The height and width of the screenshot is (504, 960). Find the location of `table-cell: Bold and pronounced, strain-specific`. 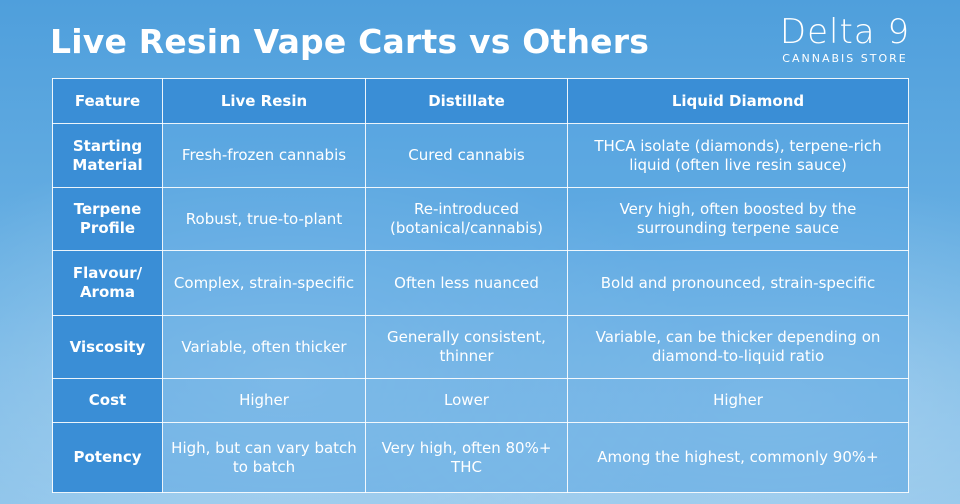

table-cell: Bold and pronounced, strain-specific is located at coordinates (738, 283).